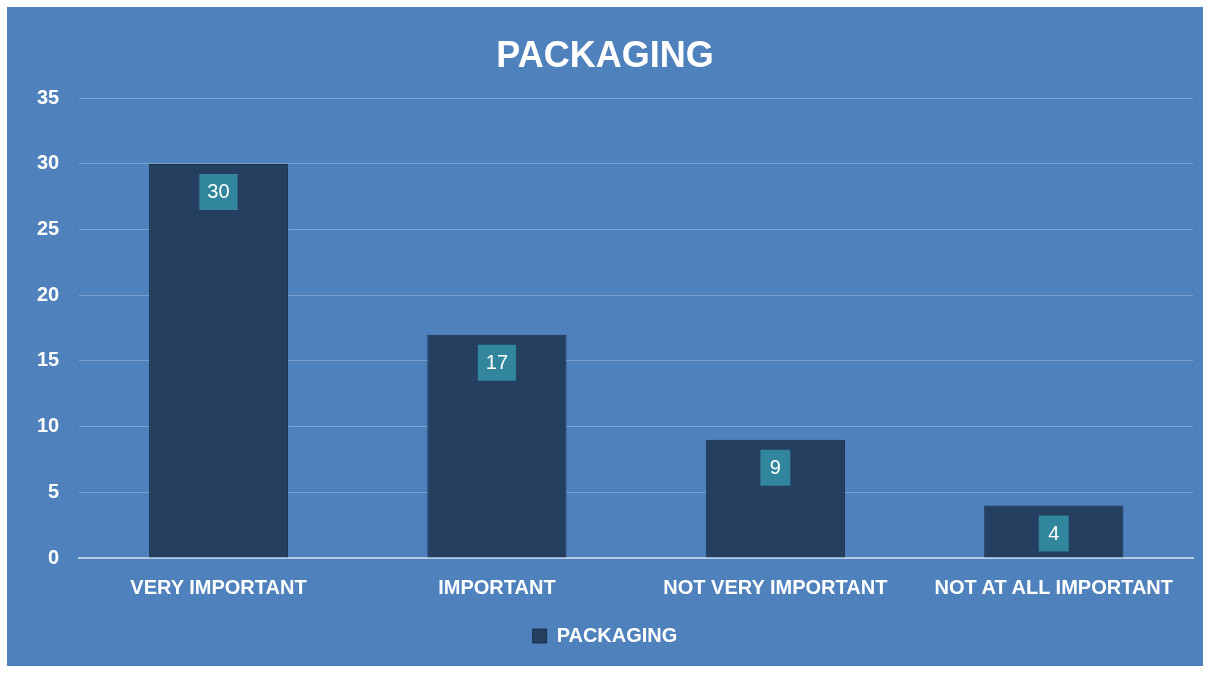 The image size is (1210, 673). I want to click on y-tick-label: 10, so click(48, 425).